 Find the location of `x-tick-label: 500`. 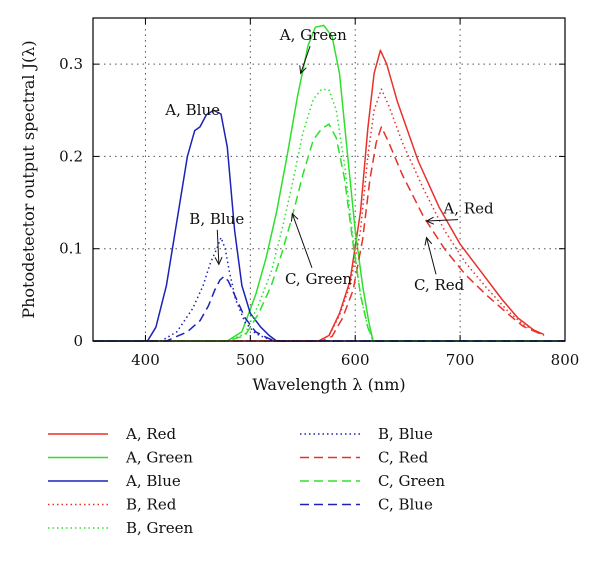

x-tick-label: 500 is located at coordinates (250, 360).